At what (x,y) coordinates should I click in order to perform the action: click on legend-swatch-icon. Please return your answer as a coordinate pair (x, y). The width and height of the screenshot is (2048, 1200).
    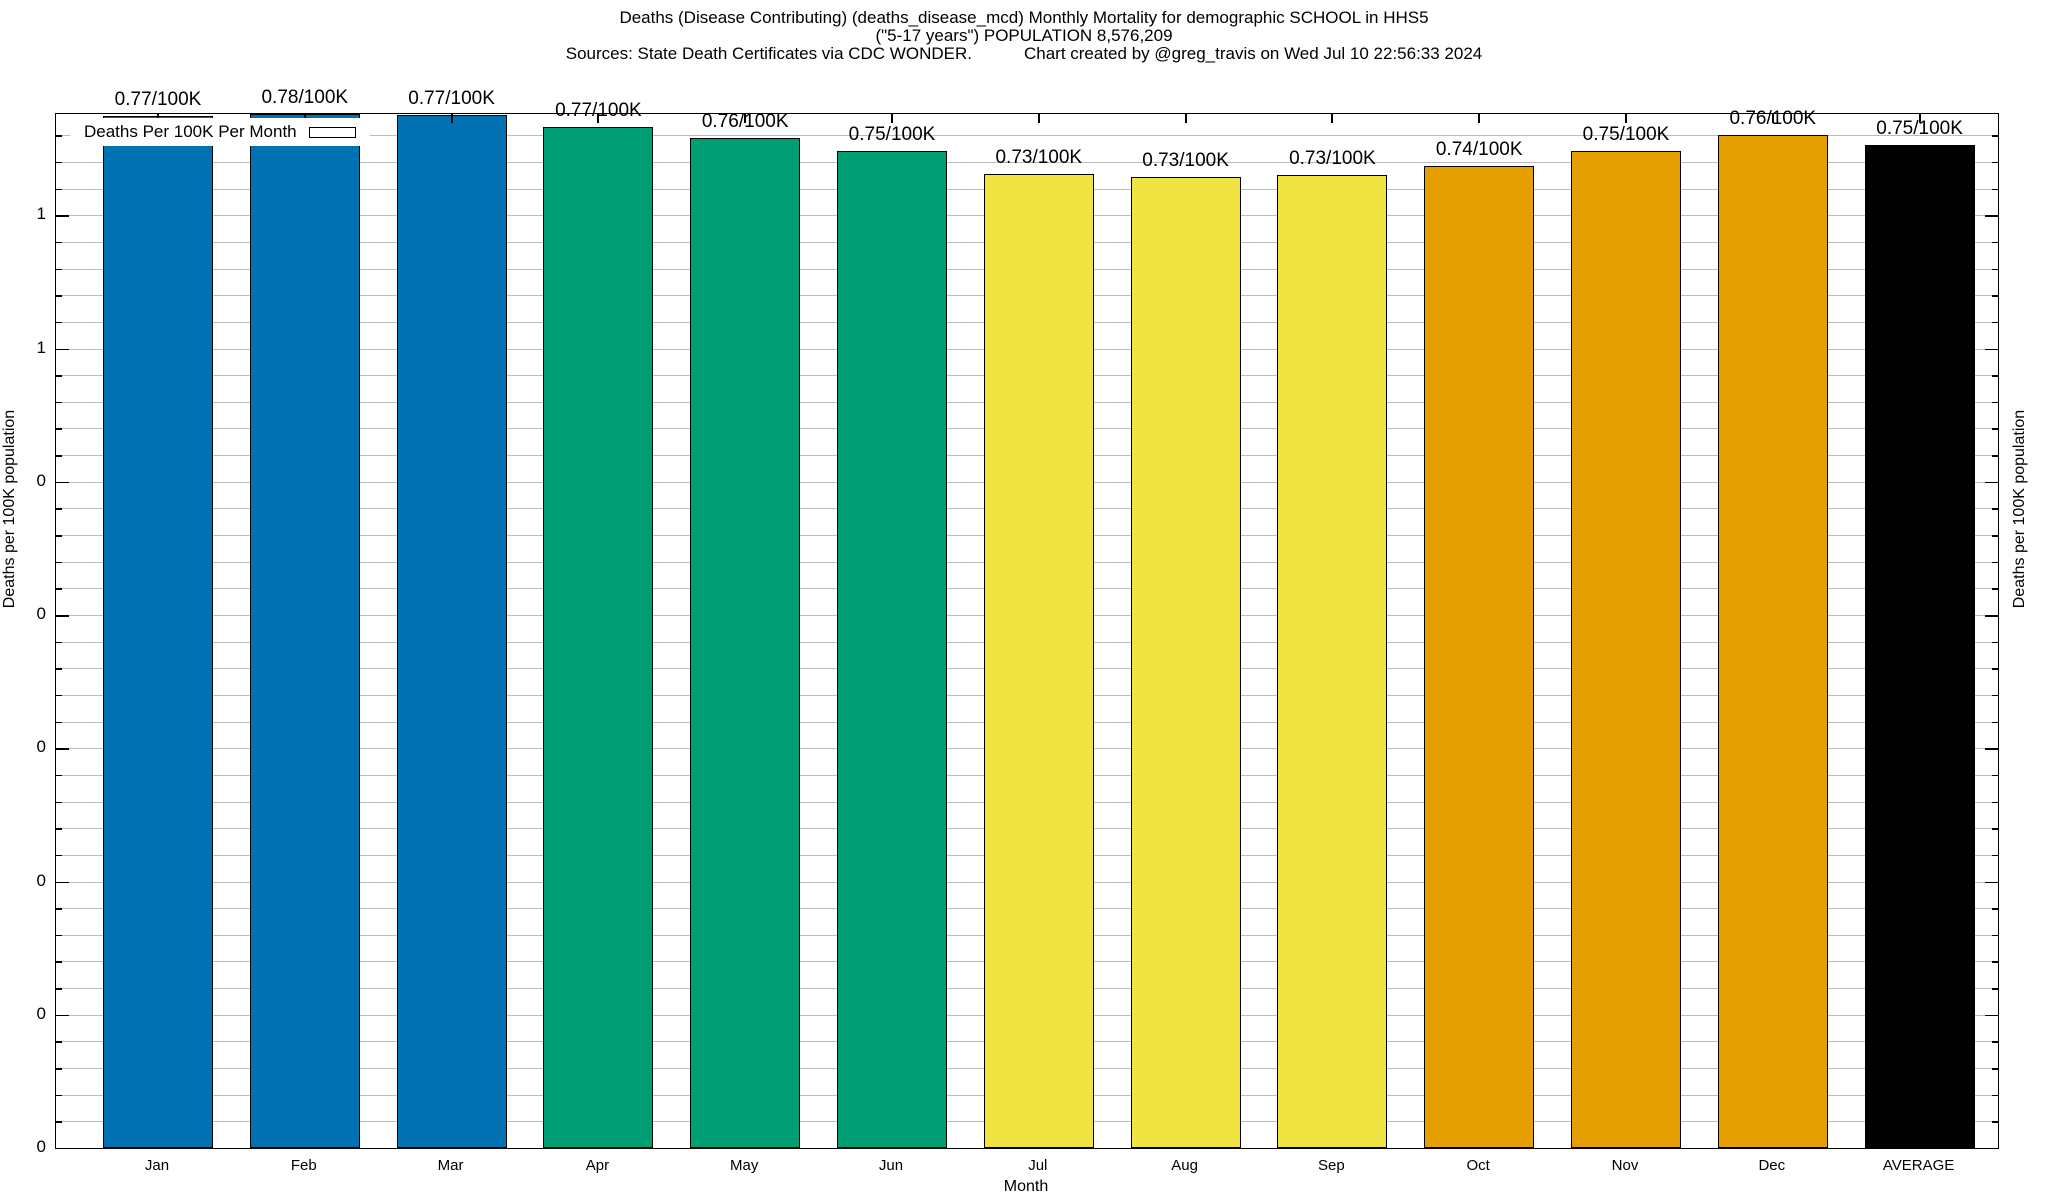
    Looking at the image, I should click on (332, 132).